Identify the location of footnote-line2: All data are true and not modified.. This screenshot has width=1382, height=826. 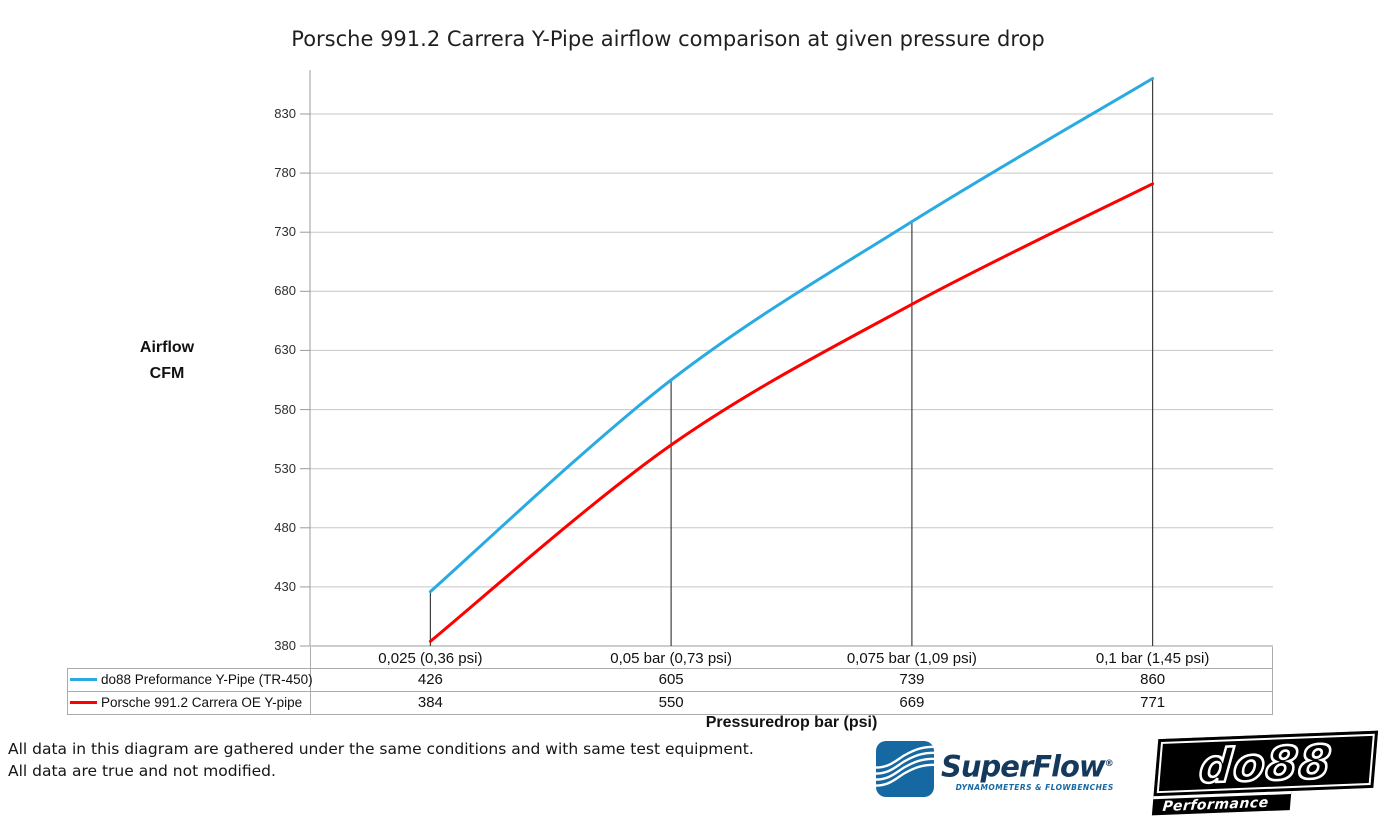
(142, 770).